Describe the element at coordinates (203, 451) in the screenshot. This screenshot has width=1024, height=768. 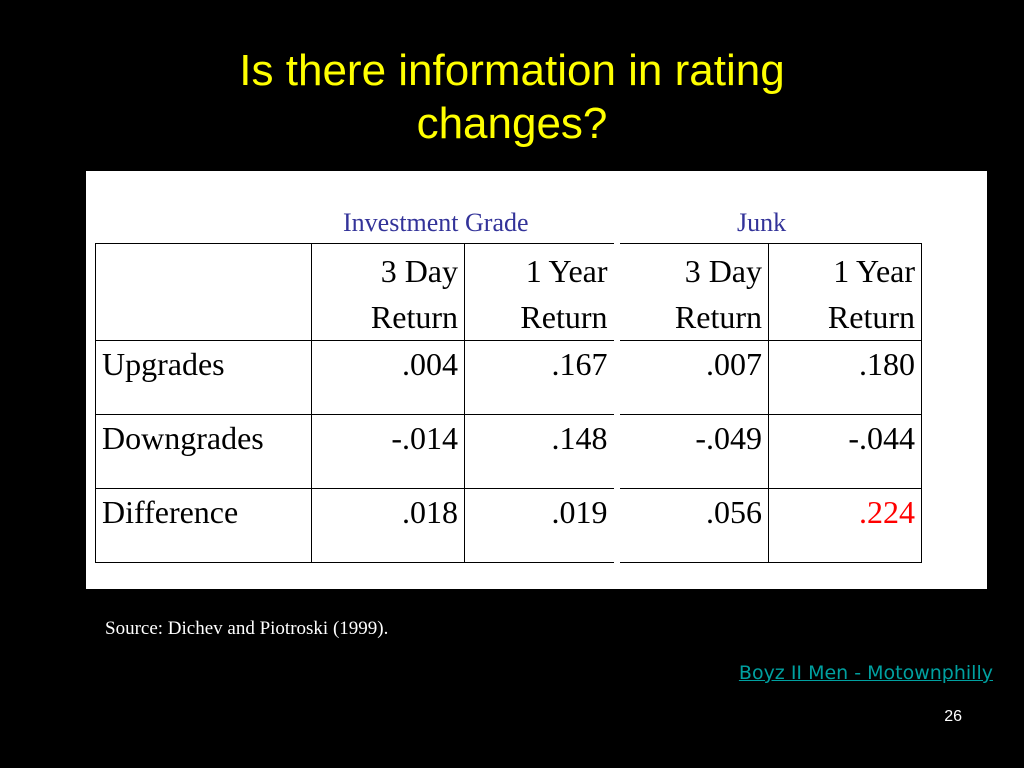
I see `row-label-downgrades: Downgrades` at that location.